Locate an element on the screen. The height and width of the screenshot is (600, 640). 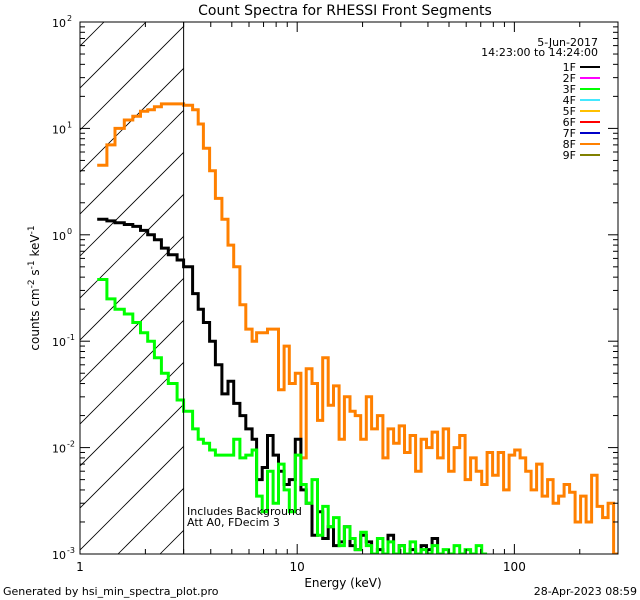
y-axis-label-prefix: counts cm is located at coordinates (35, 319).